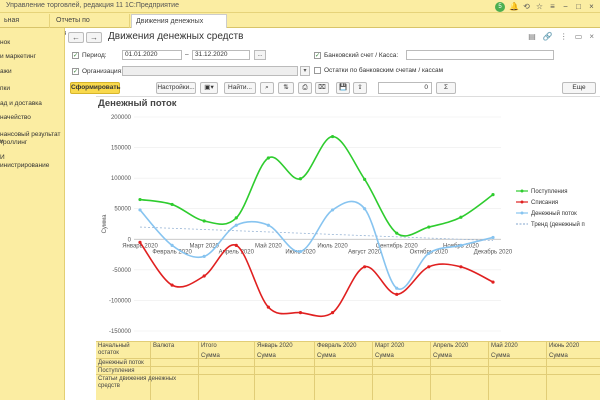 The image size is (600, 400). Describe the element at coordinates (579, 88) in the screenshot. I see `more-button: Еще` at that location.